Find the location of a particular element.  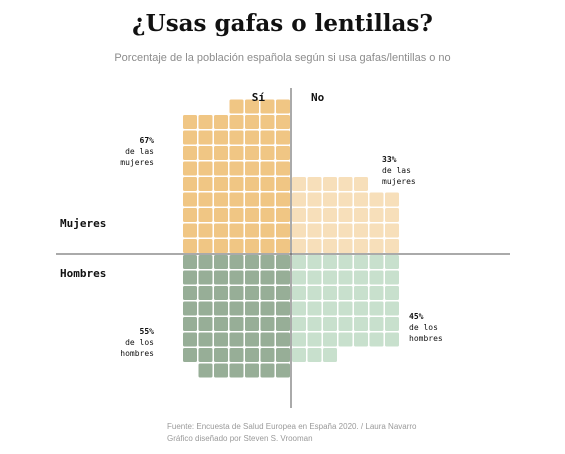

annotation-men-no-line2: hombres is located at coordinates (426, 338).